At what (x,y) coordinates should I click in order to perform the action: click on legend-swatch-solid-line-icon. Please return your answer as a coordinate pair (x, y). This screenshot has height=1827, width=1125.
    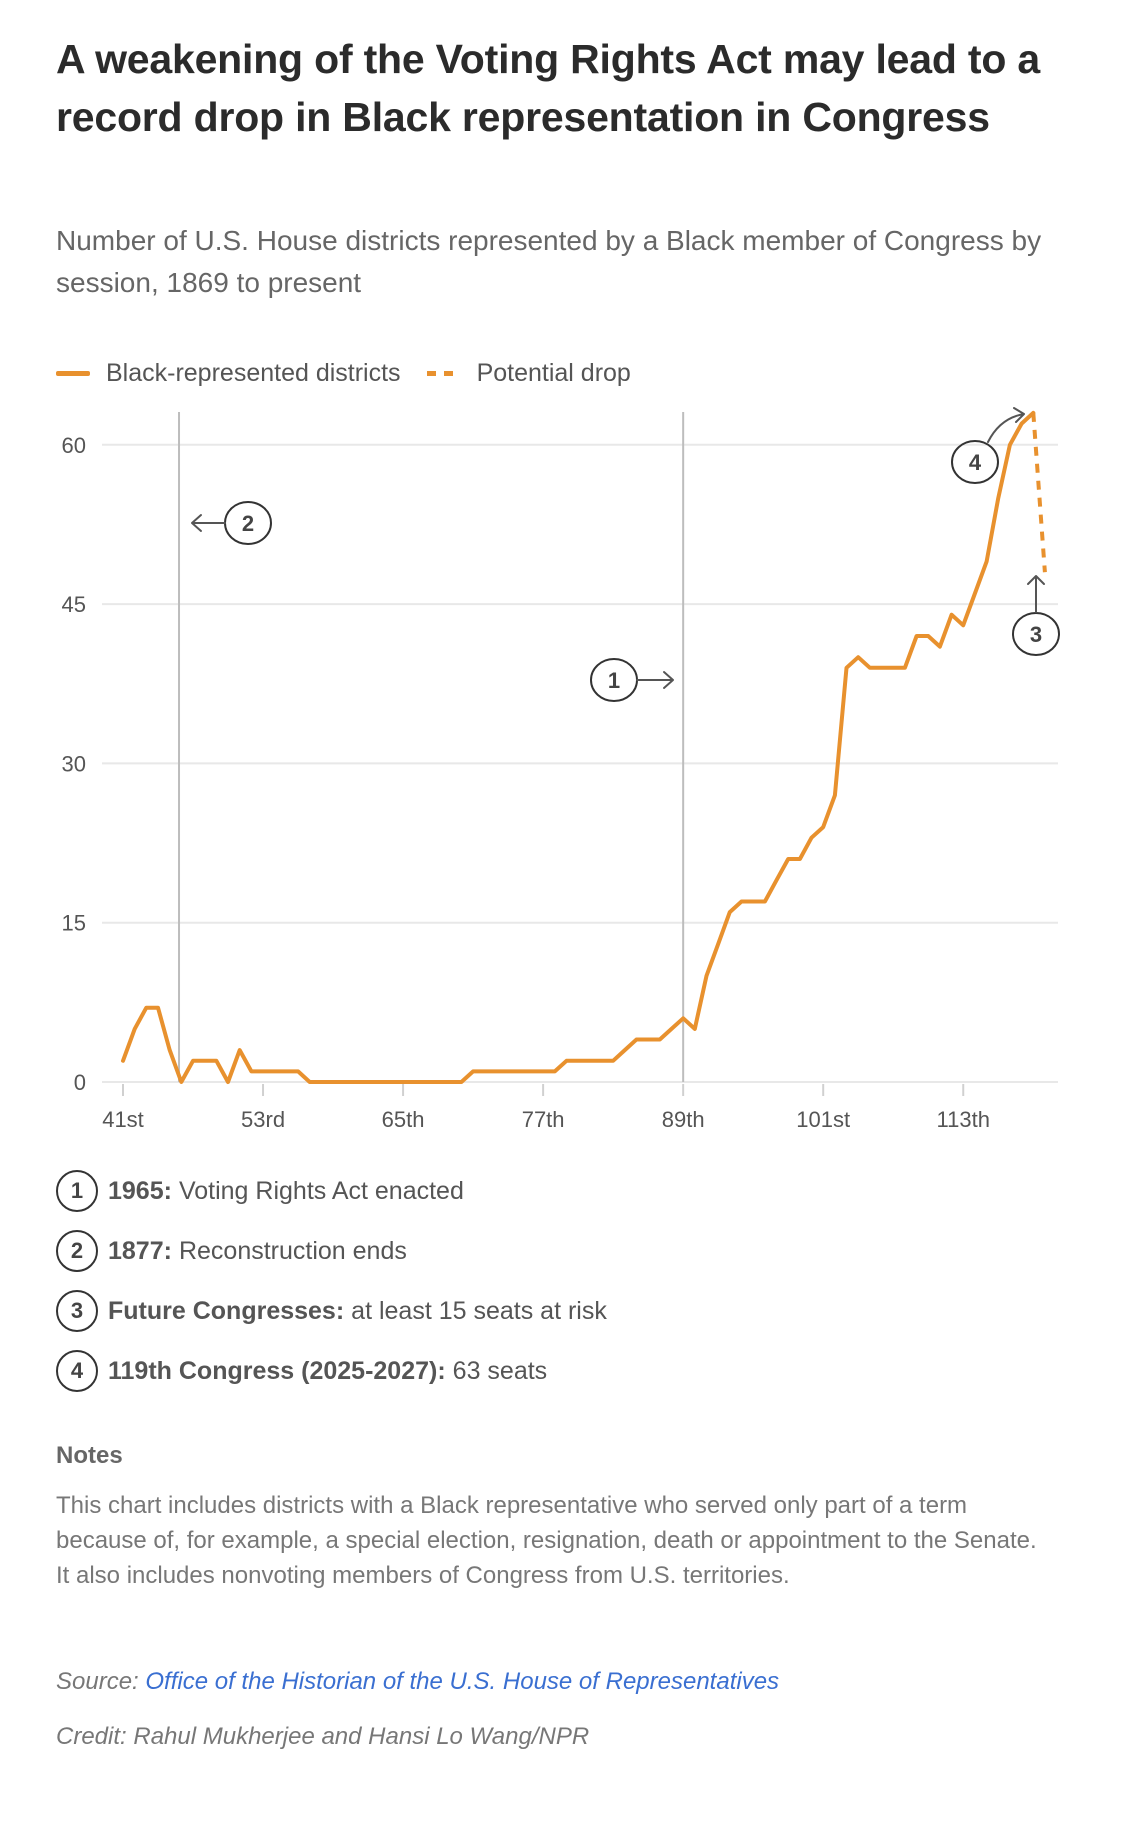
    Looking at the image, I should click on (73, 373).